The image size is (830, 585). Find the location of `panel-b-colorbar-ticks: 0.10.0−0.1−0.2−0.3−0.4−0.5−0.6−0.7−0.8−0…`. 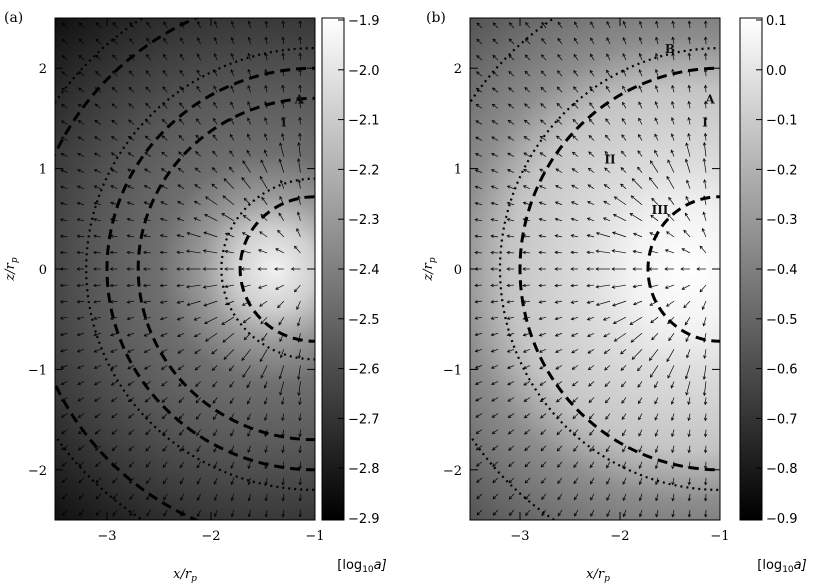

panel-b-colorbar-ticks: 0.10.0−0.1−0.2−0.3−0.4−0.5−0.6−0.7−0.8−0… is located at coordinates (777, 270).